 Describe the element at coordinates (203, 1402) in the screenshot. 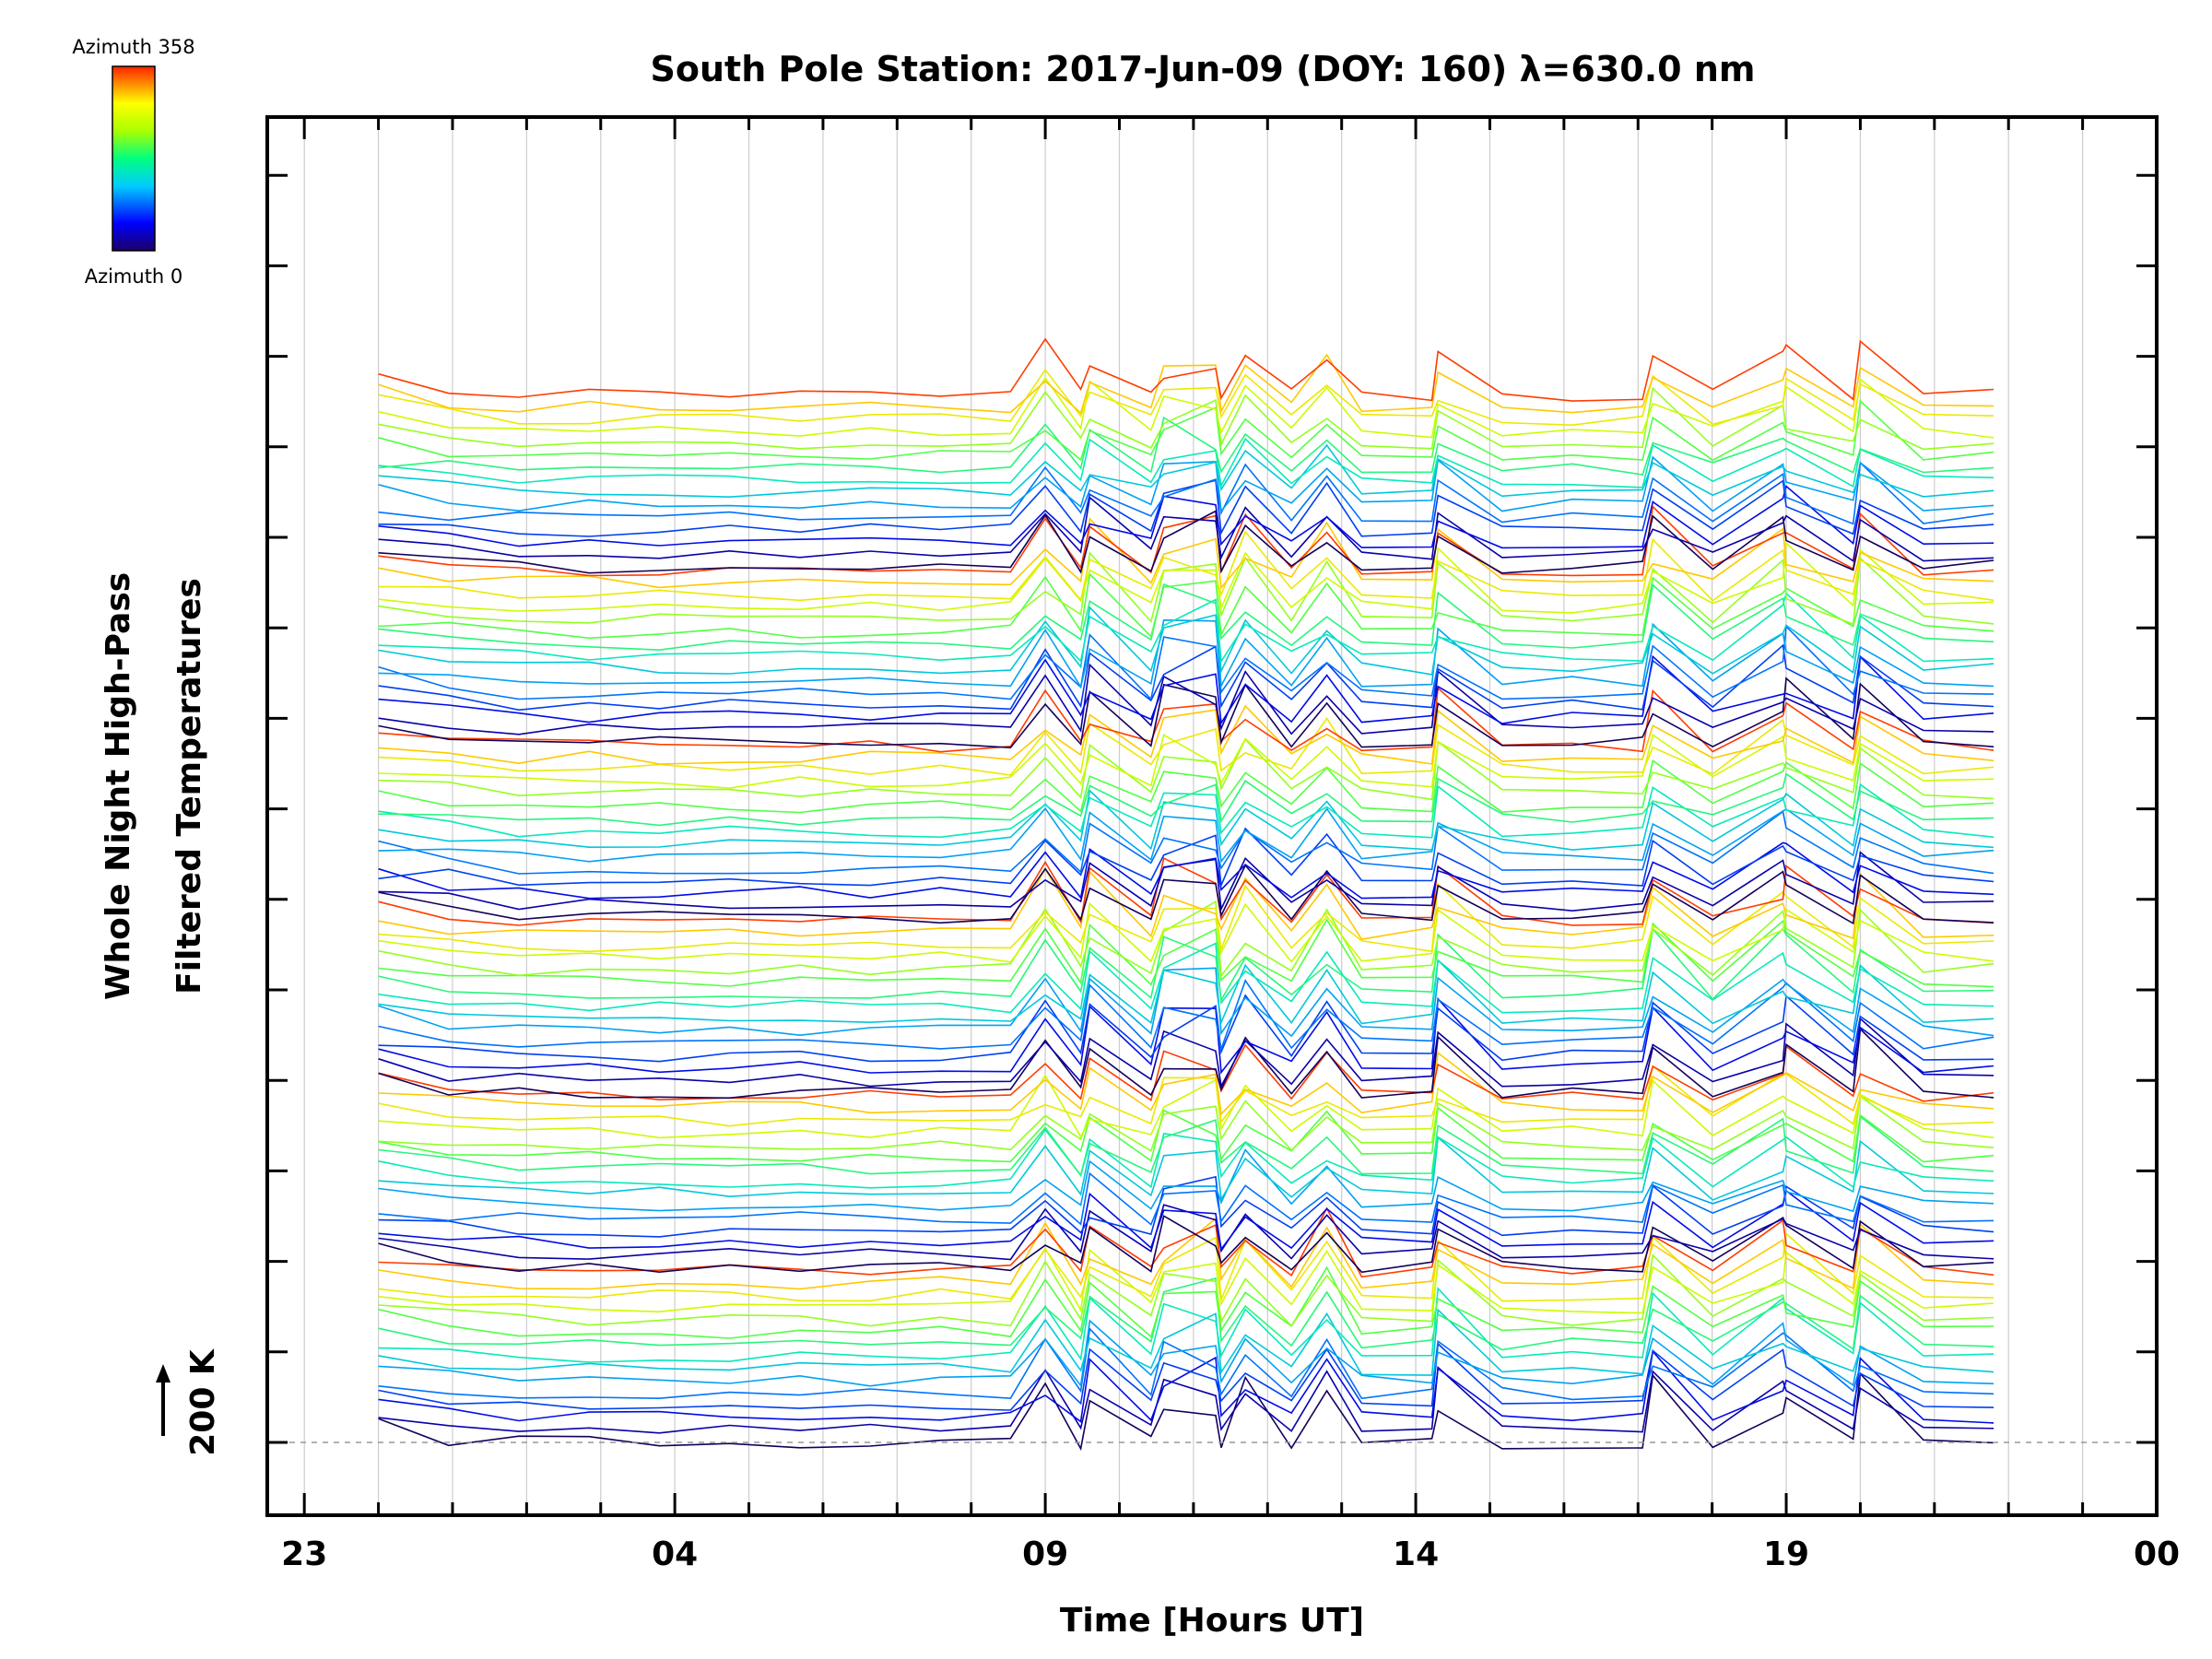

I see `scale-label: 200 K` at that location.